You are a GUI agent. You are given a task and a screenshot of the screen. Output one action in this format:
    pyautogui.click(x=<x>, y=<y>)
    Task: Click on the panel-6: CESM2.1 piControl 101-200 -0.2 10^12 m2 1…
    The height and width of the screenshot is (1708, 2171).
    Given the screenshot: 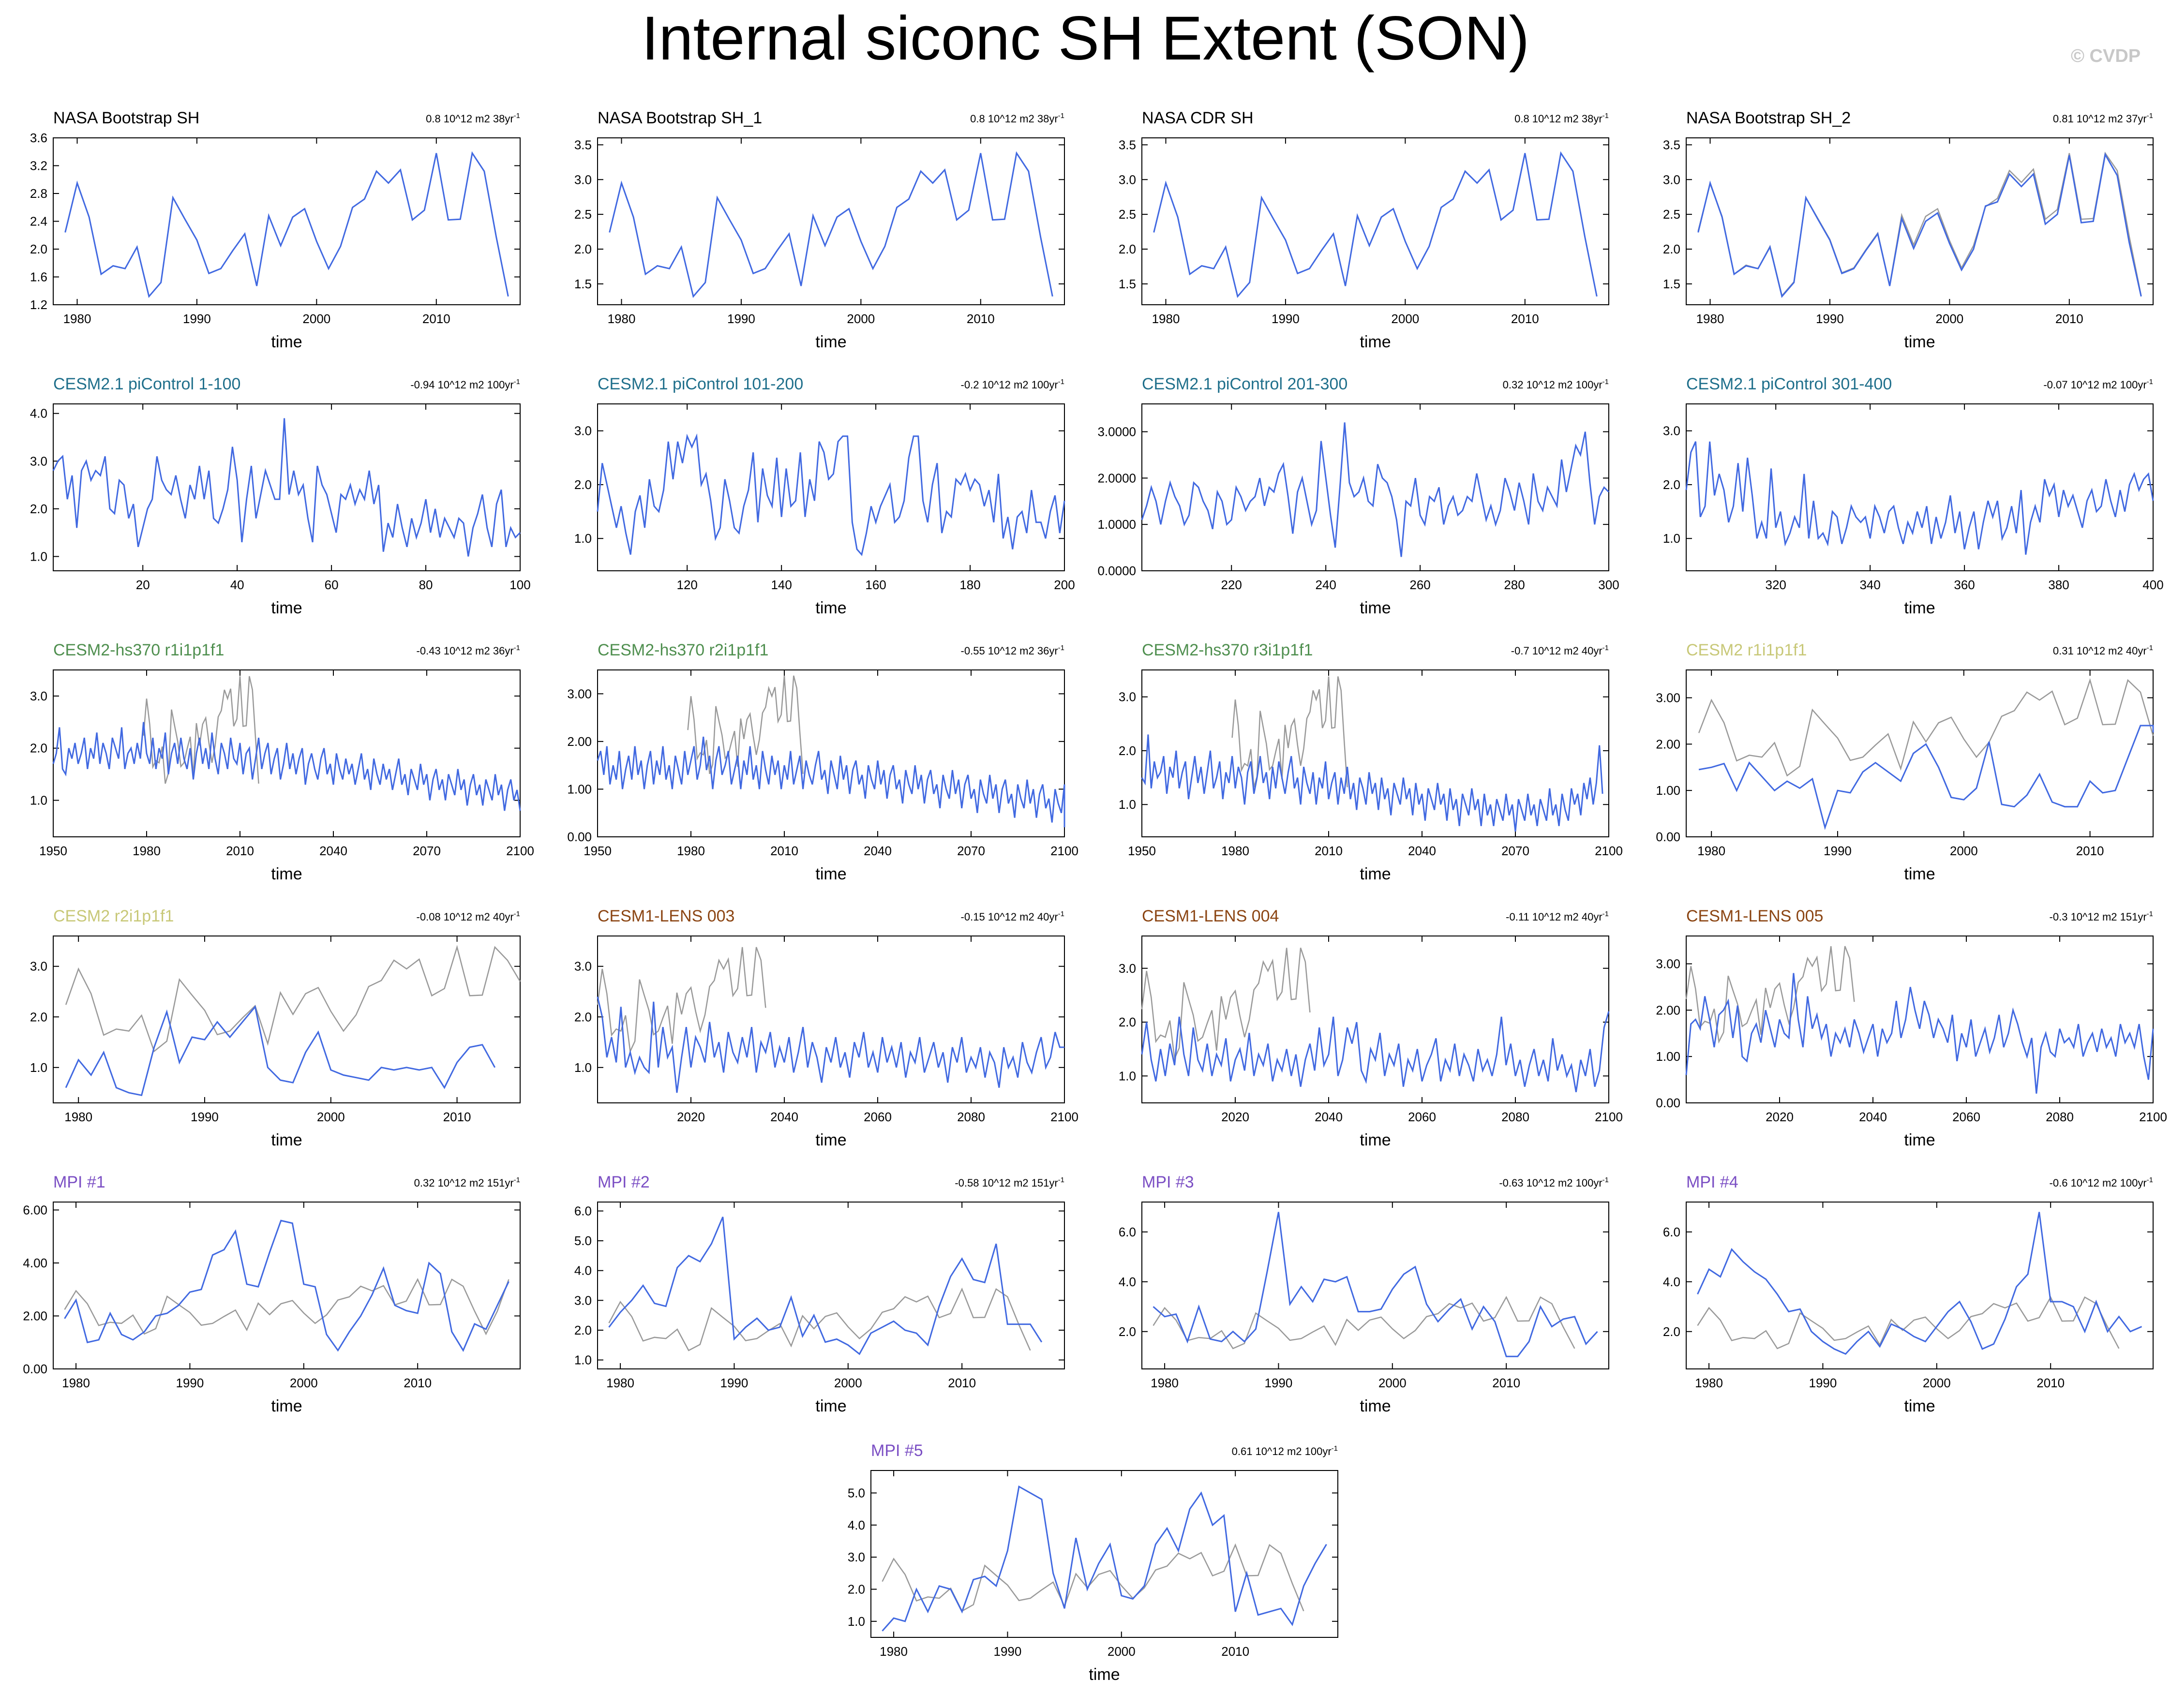 What is the action you would take?
    pyautogui.click(x=825, y=496)
    